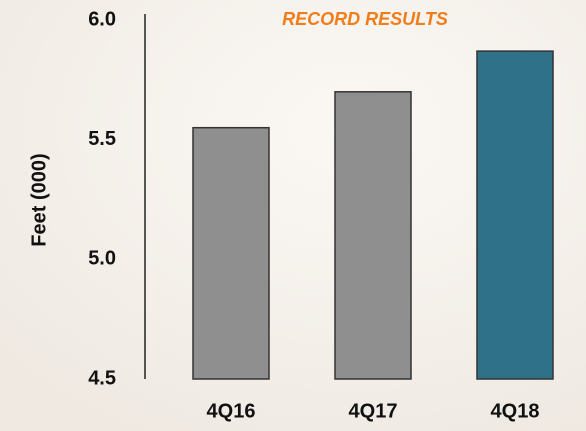 The width and height of the screenshot is (586, 431). Describe the element at coordinates (39, 199) in the screenshot. I see `y-axis-label: Feet (000)` at that location.